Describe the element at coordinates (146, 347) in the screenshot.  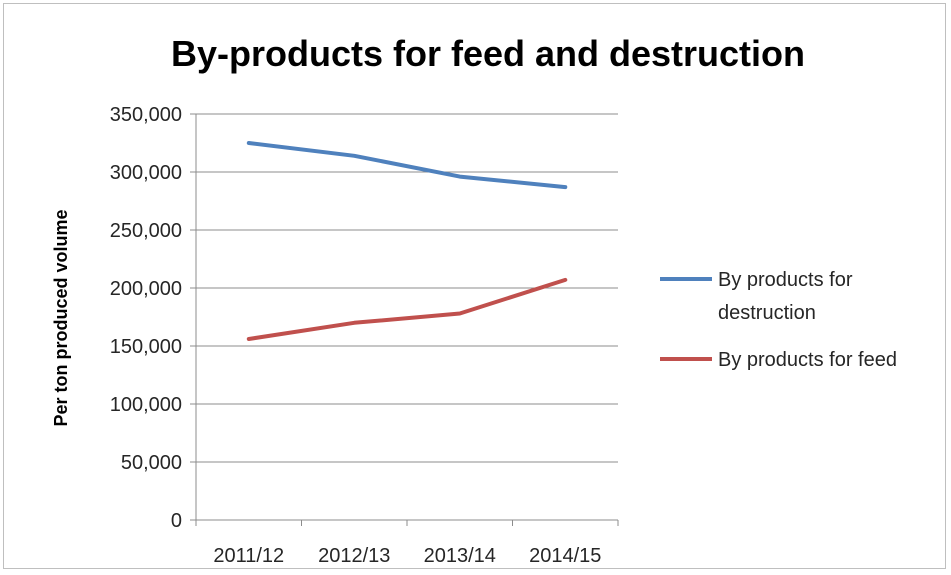
I see `y-tick-label: 150,000` at that location.